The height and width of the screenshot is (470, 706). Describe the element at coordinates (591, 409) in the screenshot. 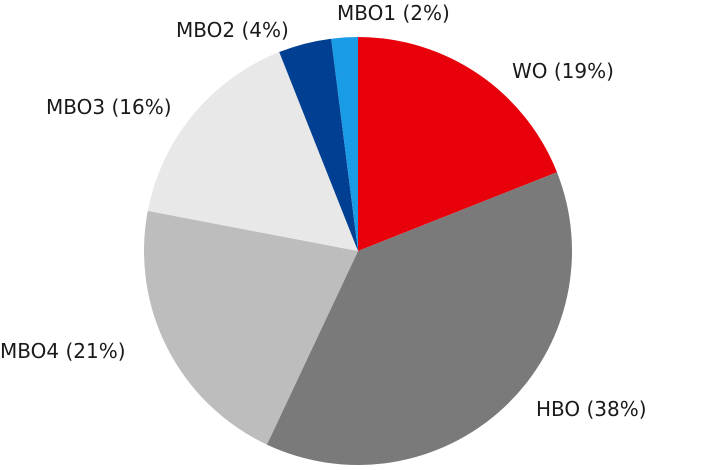

I see `slice-label-hbo: HBO (38%)` at that location.